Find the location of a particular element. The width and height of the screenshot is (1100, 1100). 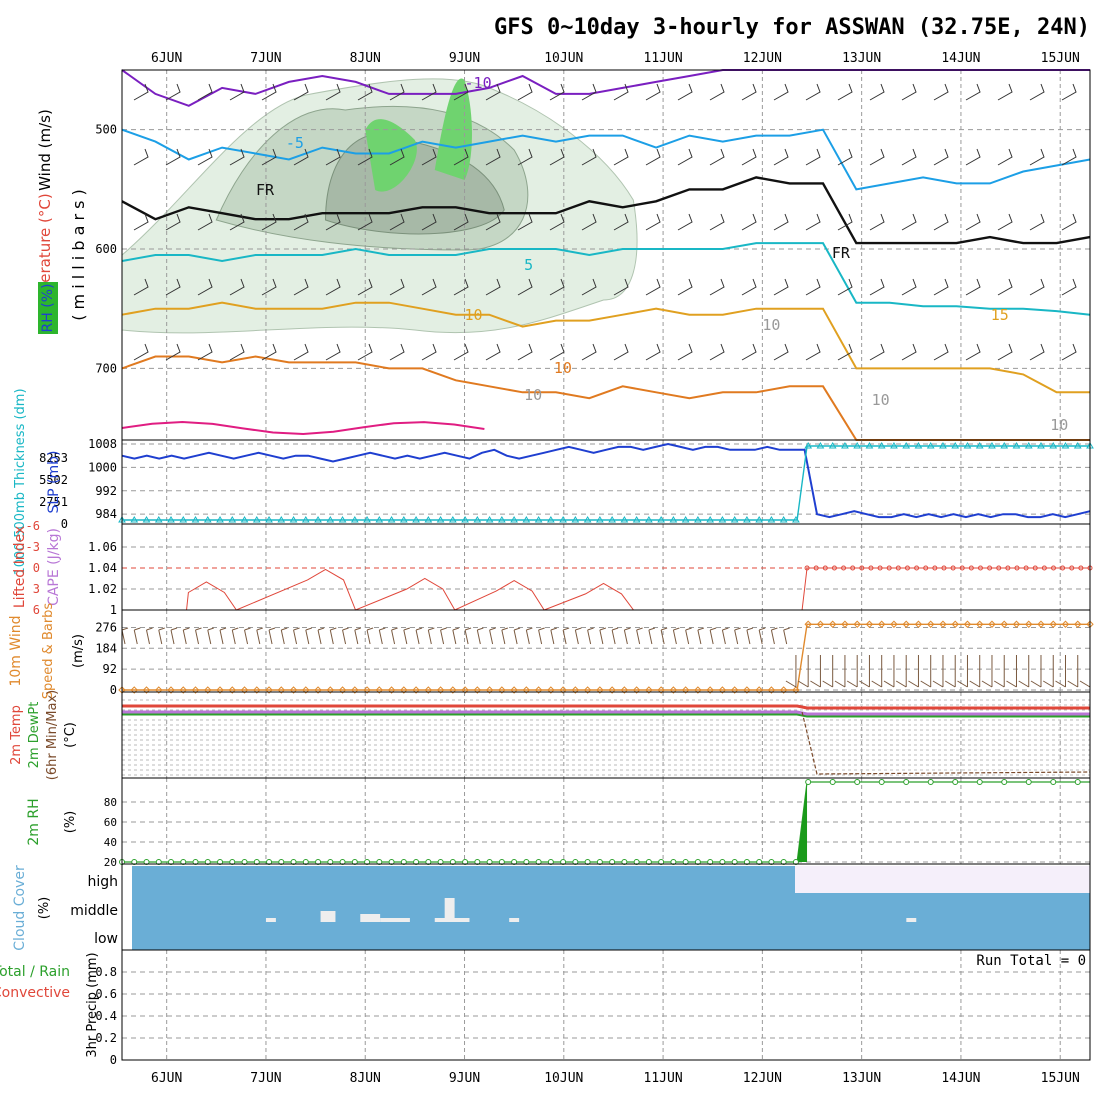

wind-tick: 184 is located at coordinates (106, 648).